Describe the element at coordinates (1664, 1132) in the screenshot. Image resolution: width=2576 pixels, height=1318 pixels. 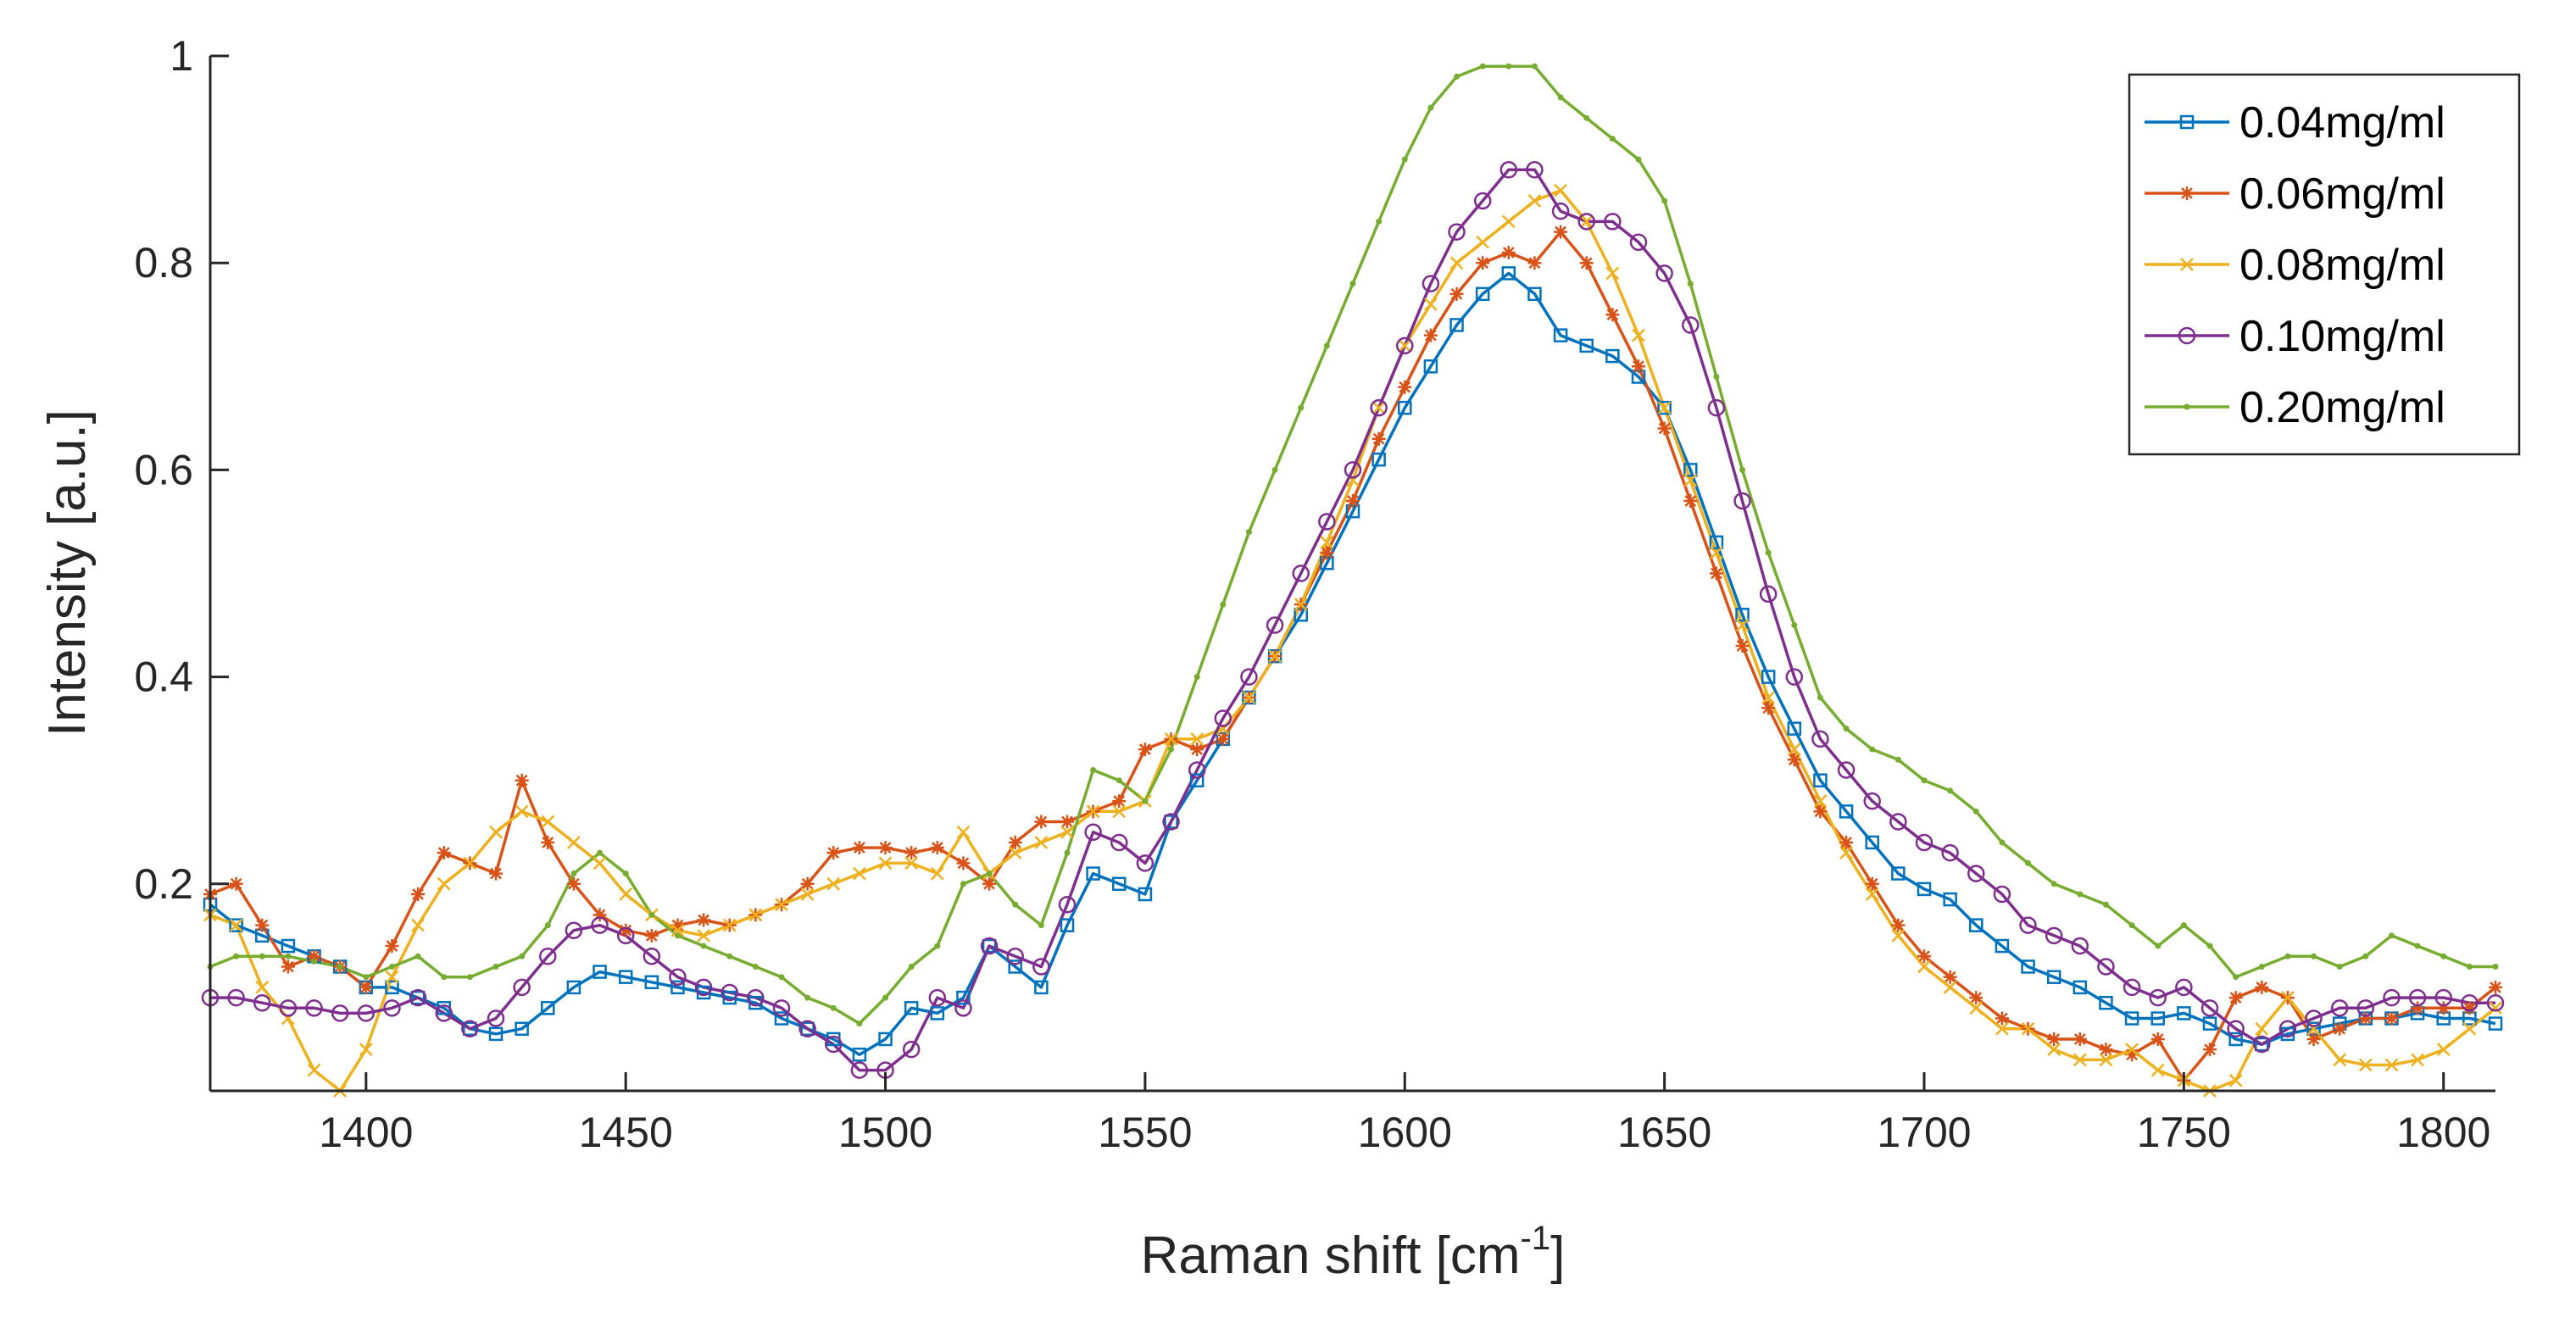
I see `x-tick-label: 1650` at that location.